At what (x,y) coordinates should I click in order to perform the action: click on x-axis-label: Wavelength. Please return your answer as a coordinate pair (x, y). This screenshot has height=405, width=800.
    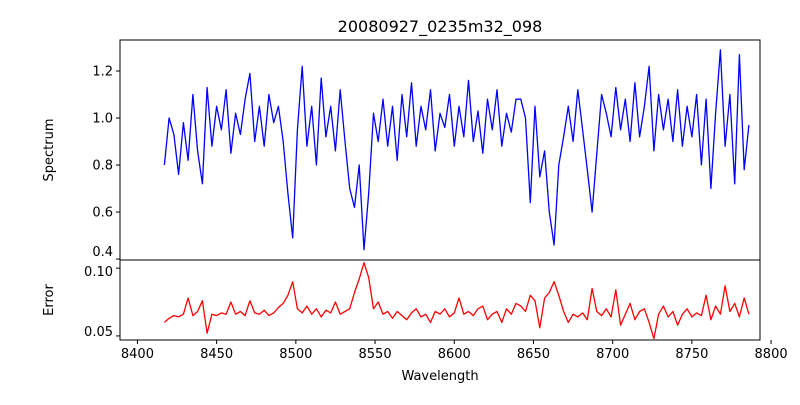
    Looking at the image, I should click on (439, 376).